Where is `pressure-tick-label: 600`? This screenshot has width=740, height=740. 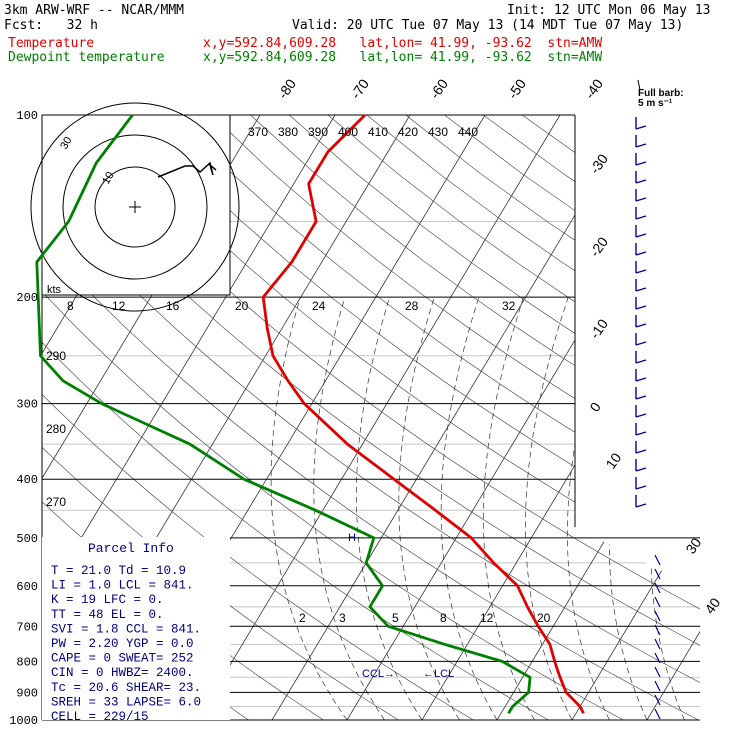
pressure-tick-label: 600 is located at coordinates (27, 587).